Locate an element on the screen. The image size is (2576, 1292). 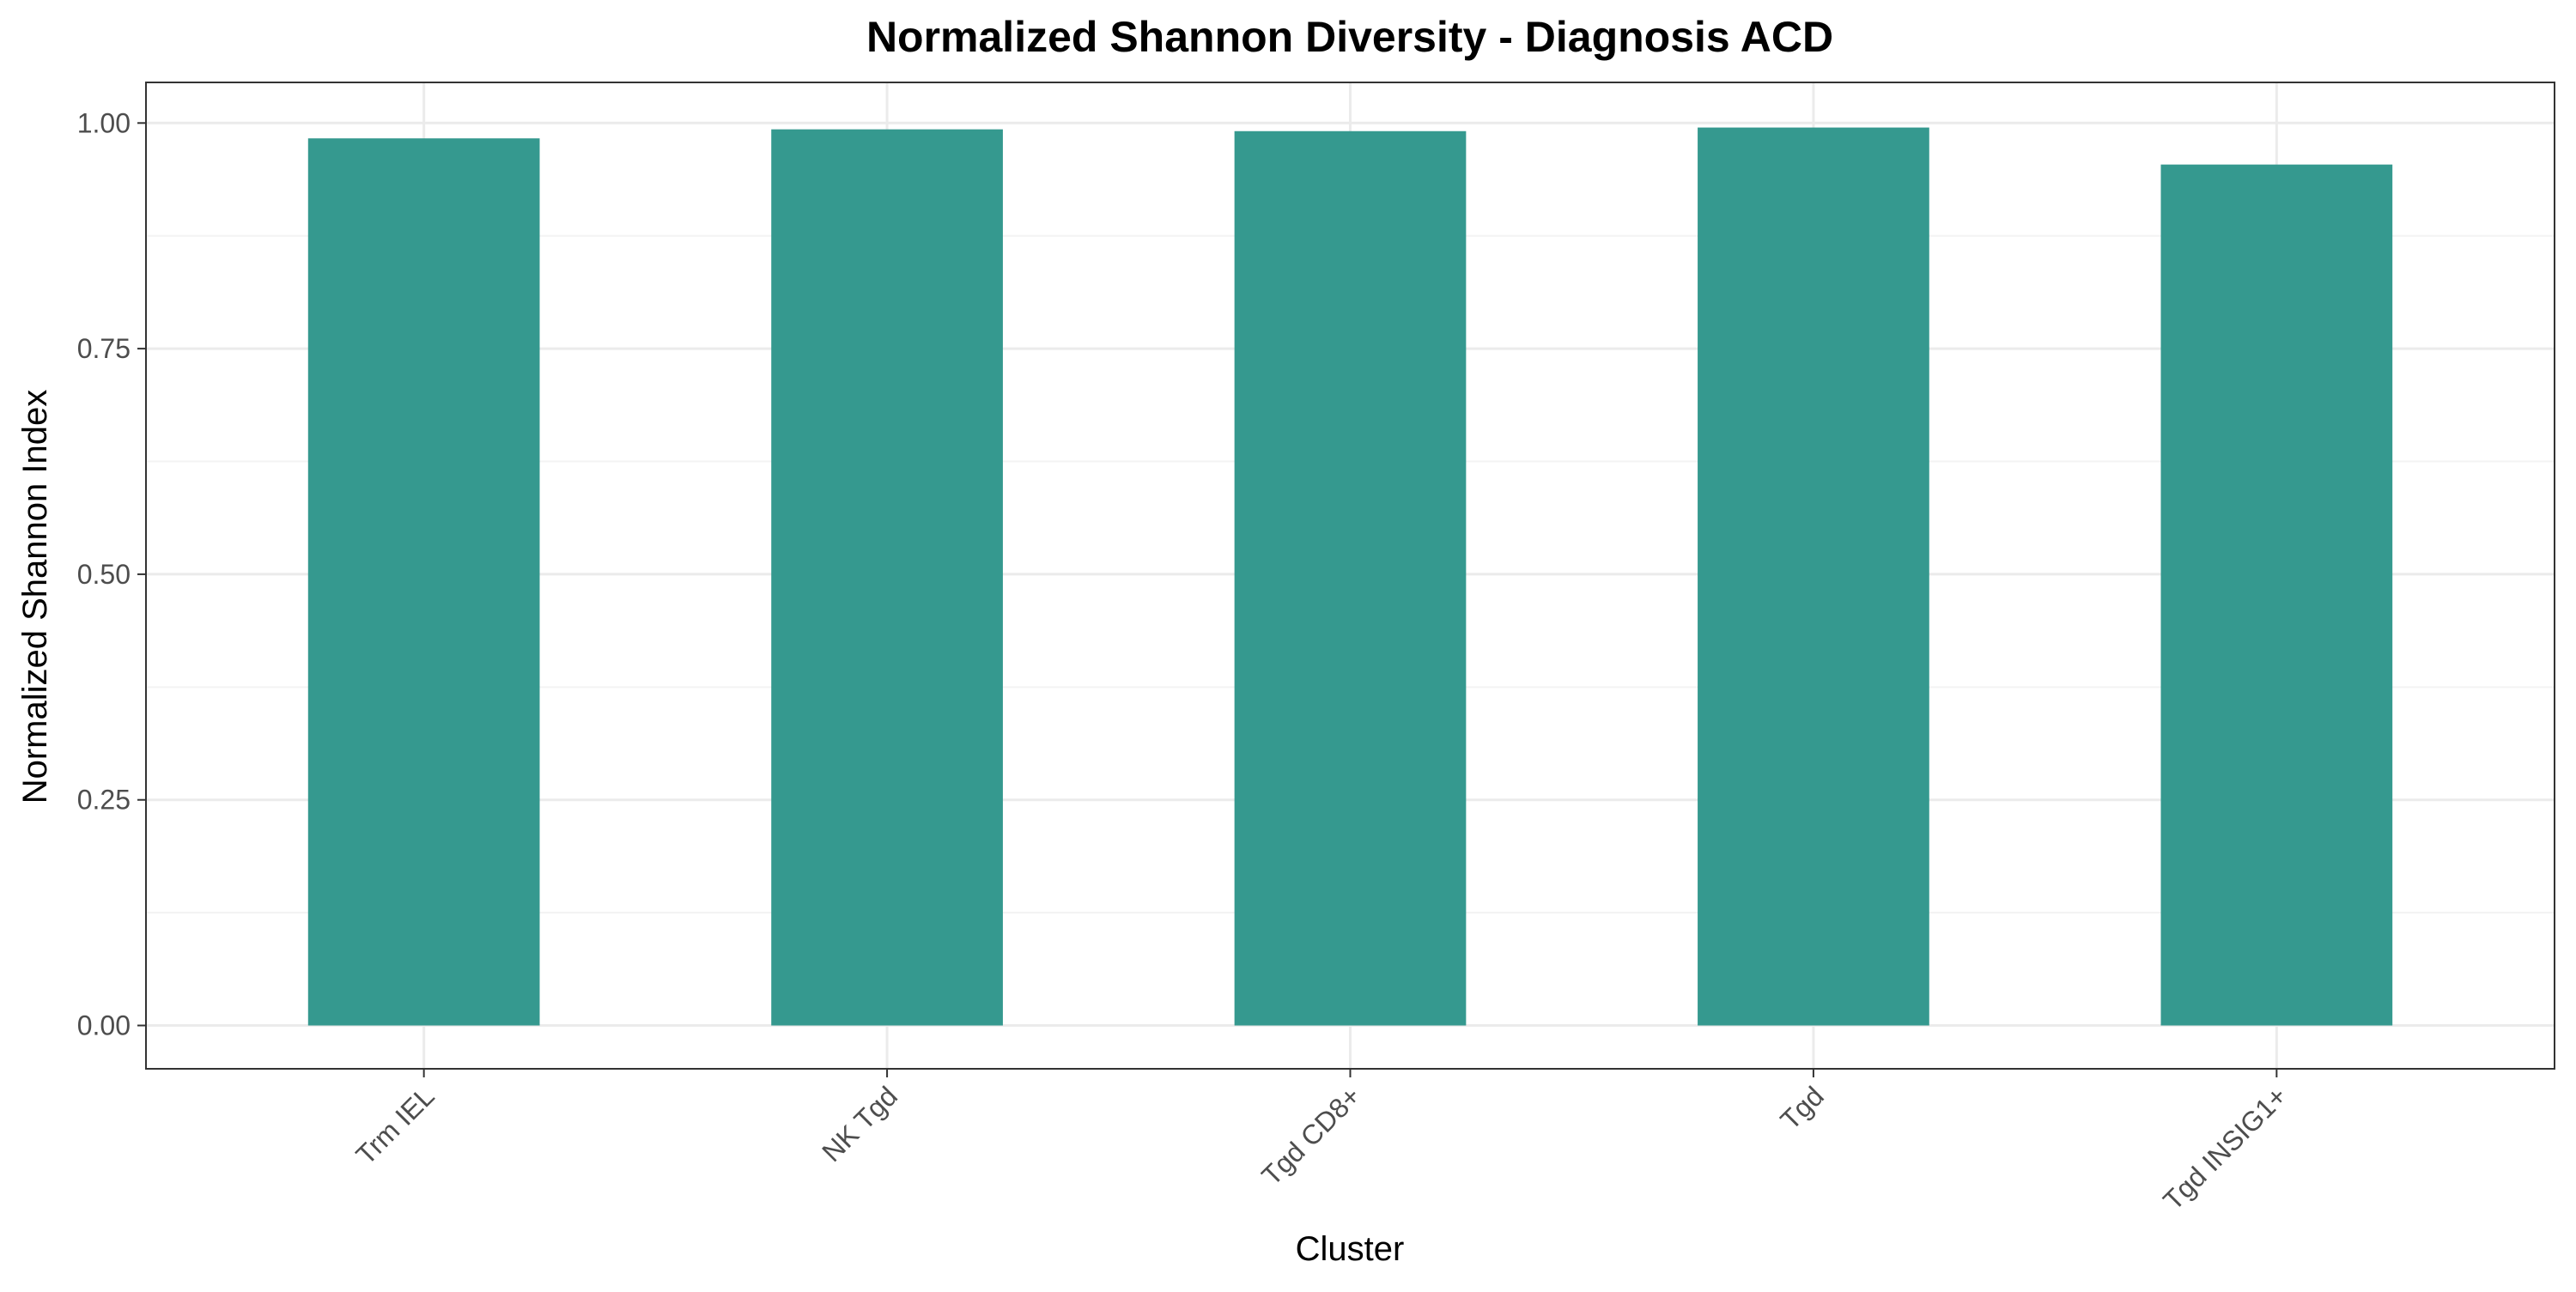
x-axis: Trm IEL NK Tgd Tgd CD8+ Tgd Tgd INSIG1+ is located at coordinates (1321, 1142).